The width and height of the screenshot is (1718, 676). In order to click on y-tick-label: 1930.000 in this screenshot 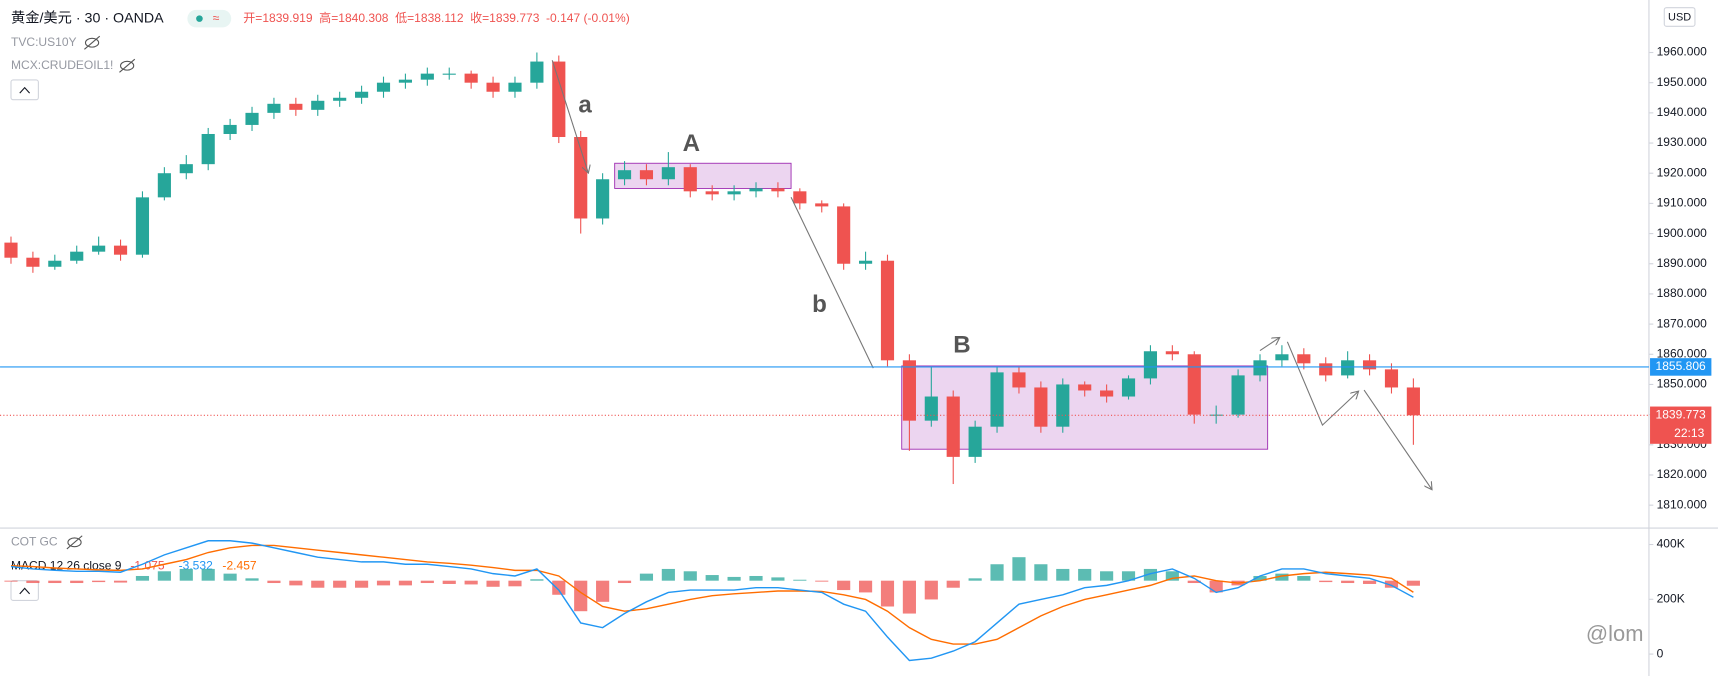, I will do `click(1682, 142)`.